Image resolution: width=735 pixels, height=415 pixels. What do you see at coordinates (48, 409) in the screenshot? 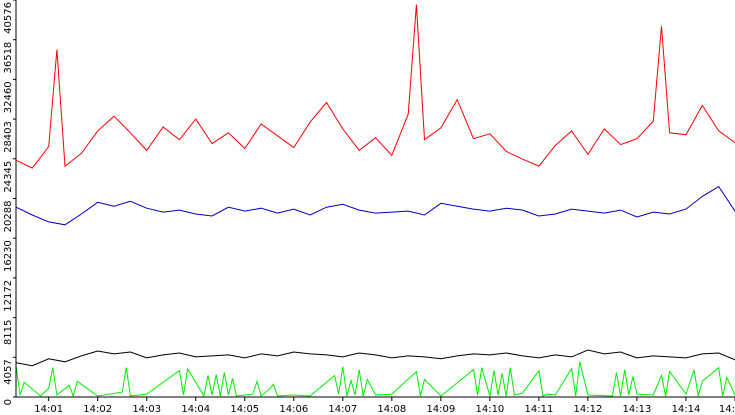
I see `x-tick-label: 14:01` at bounding box center [48, 409].